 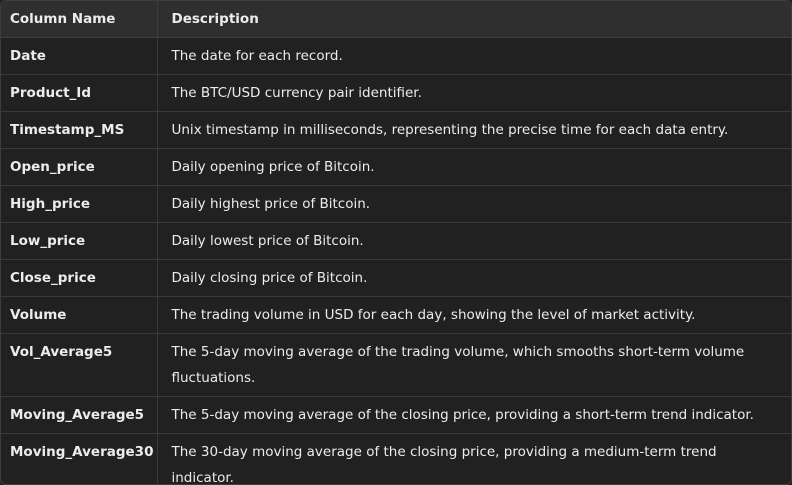 I want to click on cell-column-name: High_price, so click(x=79, y=204).